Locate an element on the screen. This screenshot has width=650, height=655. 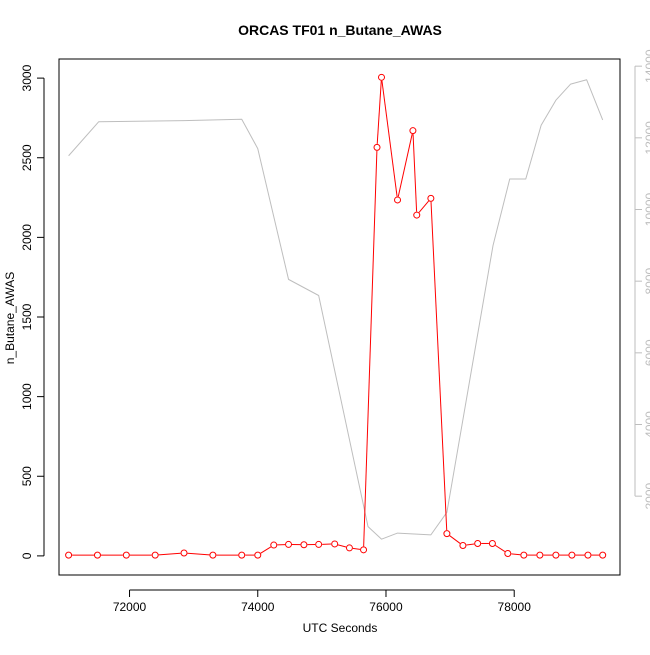
x-tick-label: 72000 is located at coordinates (130, 607).